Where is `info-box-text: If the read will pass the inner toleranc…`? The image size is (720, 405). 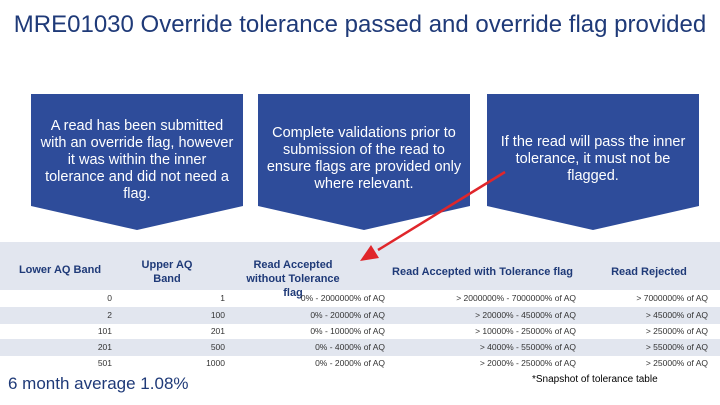
info-box-text: If the read will pass the inner toleranc… is located at coordinates (593, 159).